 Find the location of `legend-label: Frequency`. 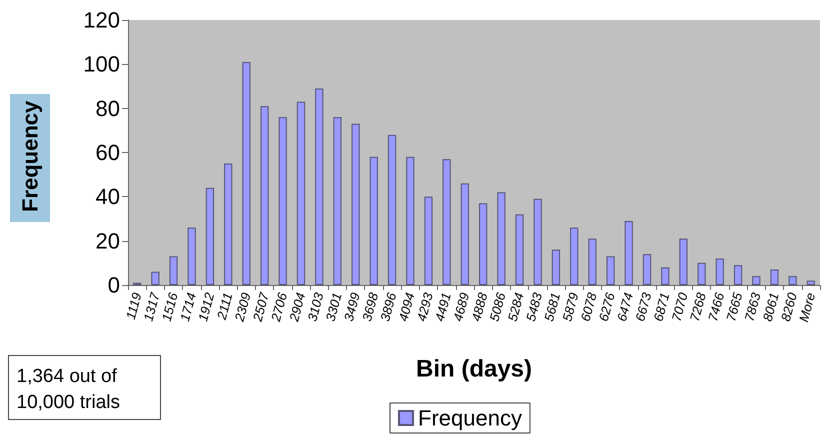

legend-label: Frequency is located at coordinates (470, 418).